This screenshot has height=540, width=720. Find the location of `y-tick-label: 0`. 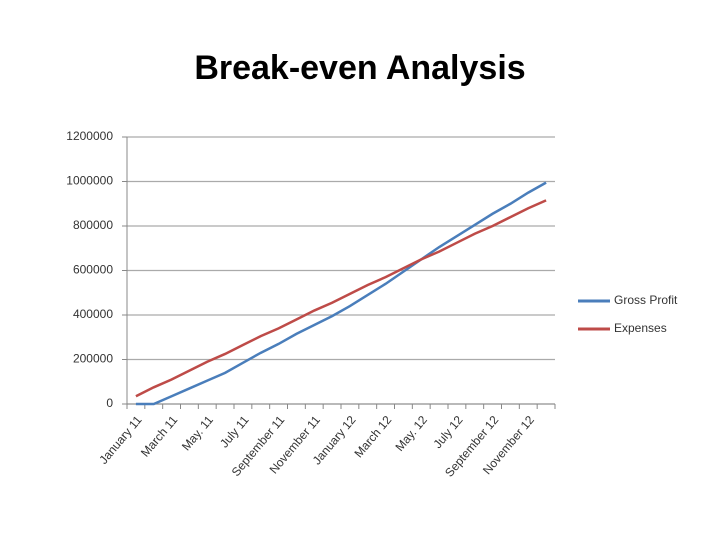

y-tick-label: 0 is located at coordinates (109, 403).